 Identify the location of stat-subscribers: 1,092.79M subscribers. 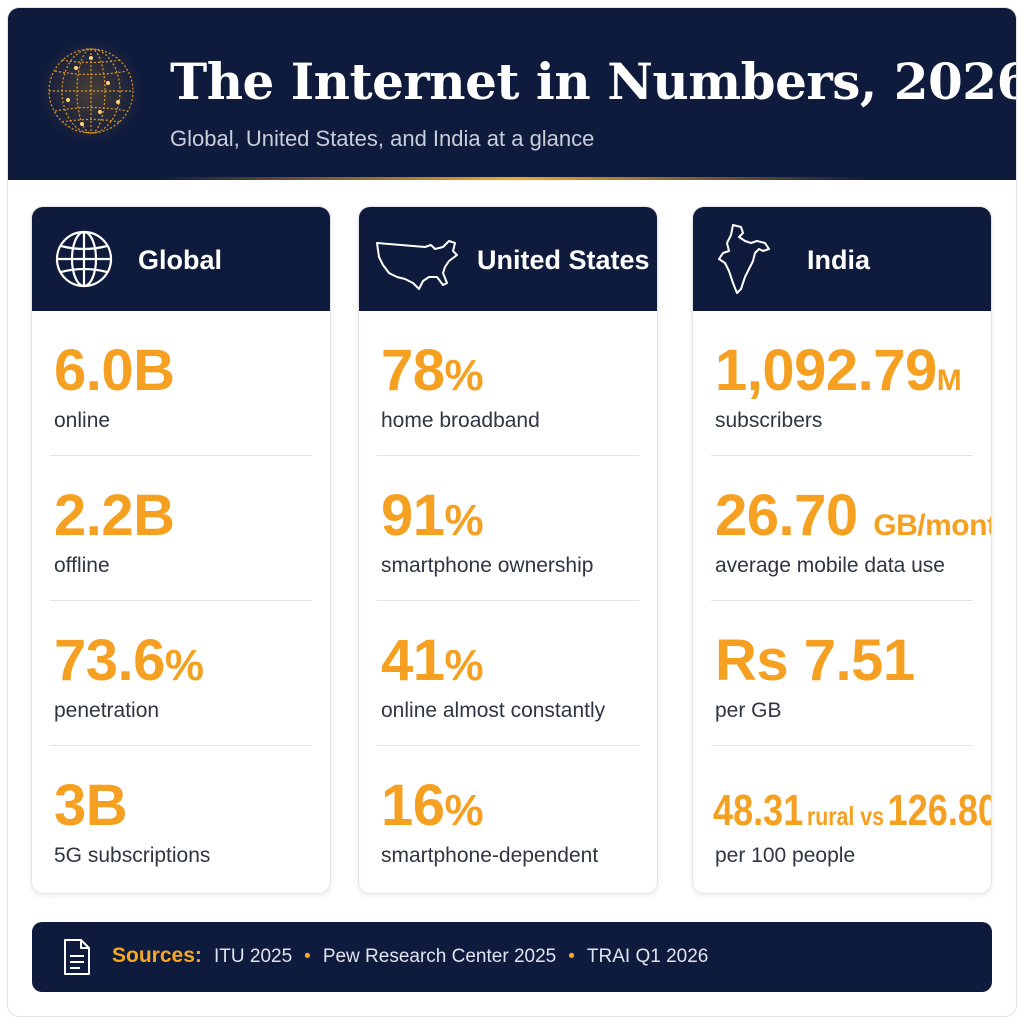
(842, 383).